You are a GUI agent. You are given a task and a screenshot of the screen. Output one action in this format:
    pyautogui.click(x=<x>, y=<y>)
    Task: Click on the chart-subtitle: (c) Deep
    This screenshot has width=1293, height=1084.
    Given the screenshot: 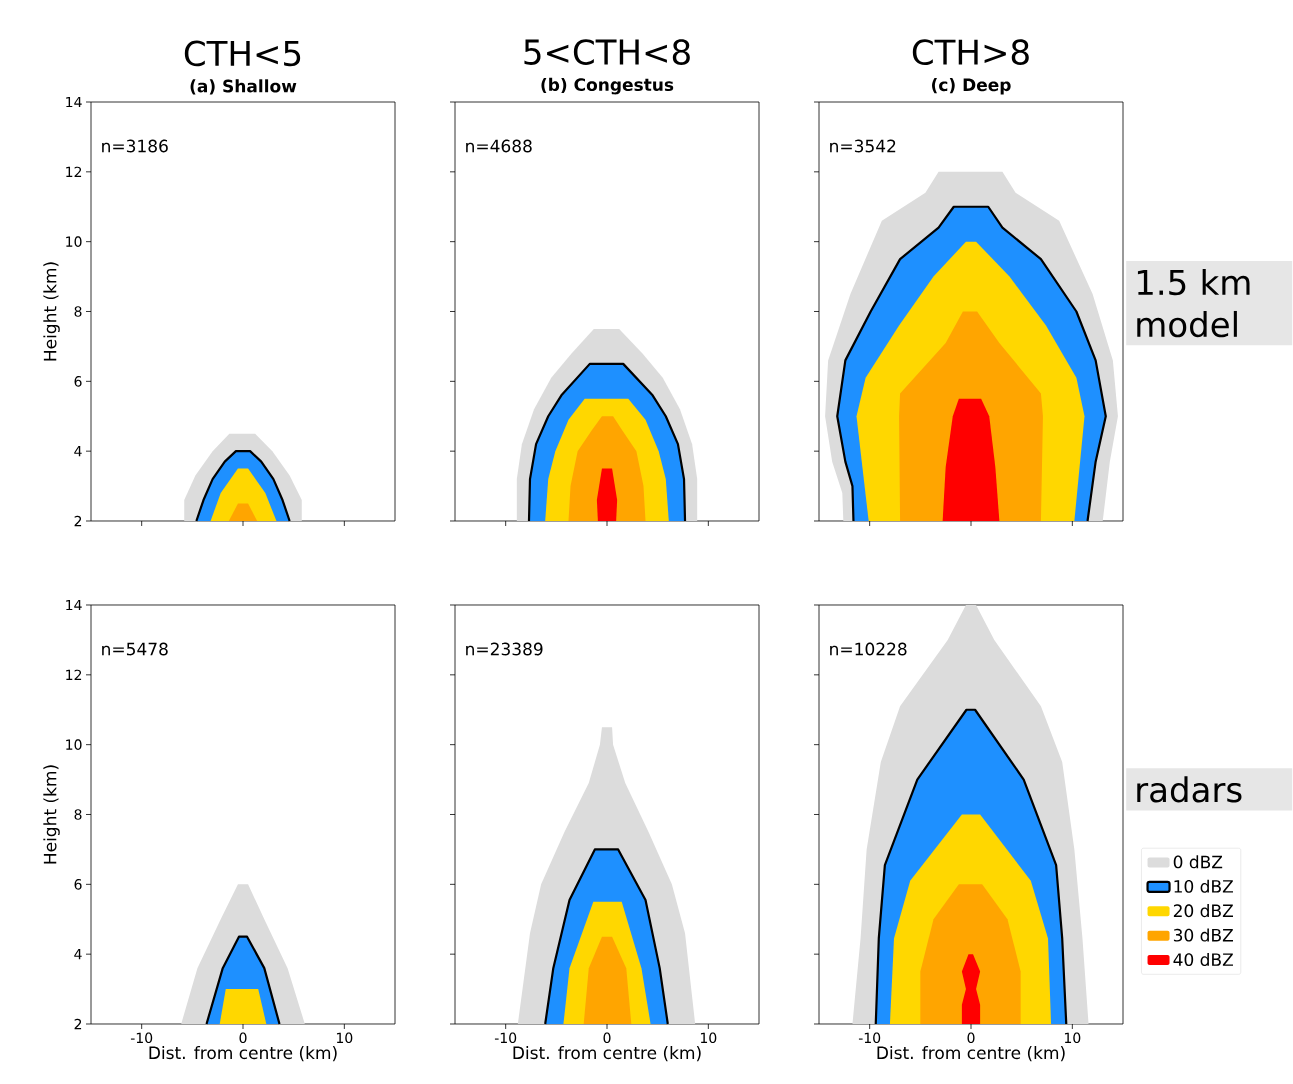 What is the action you would take?
    pyautogui.click(x=971, y=86)
    